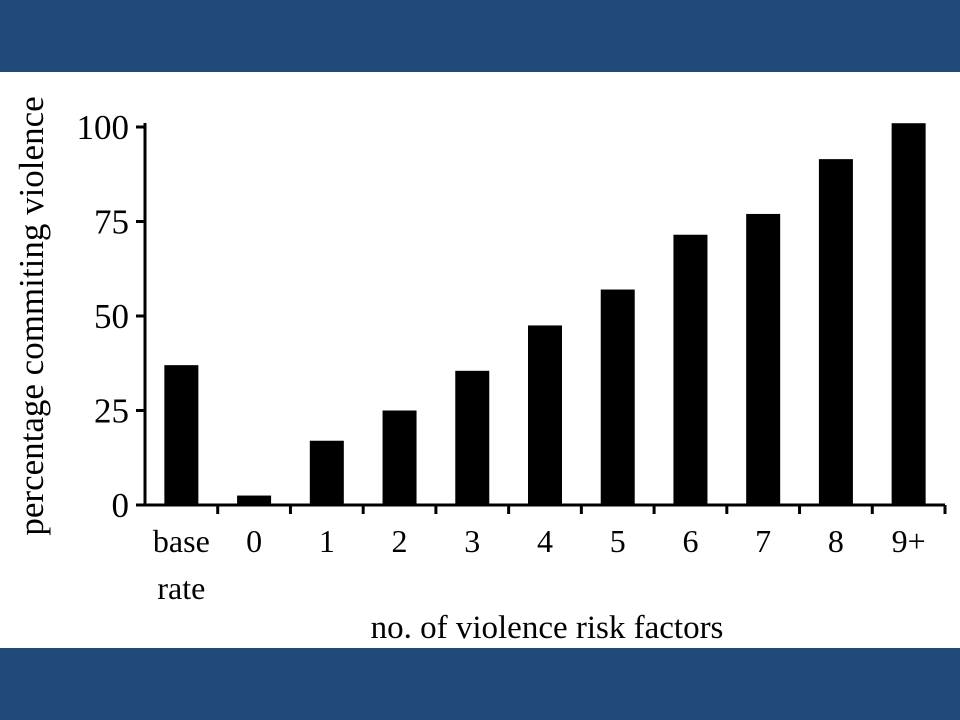 The width and height of the screenshot is (960, 720). Describe the element at coordinates (103, 127) in the screenshot. I see `y-tick-label: 100` at that location.